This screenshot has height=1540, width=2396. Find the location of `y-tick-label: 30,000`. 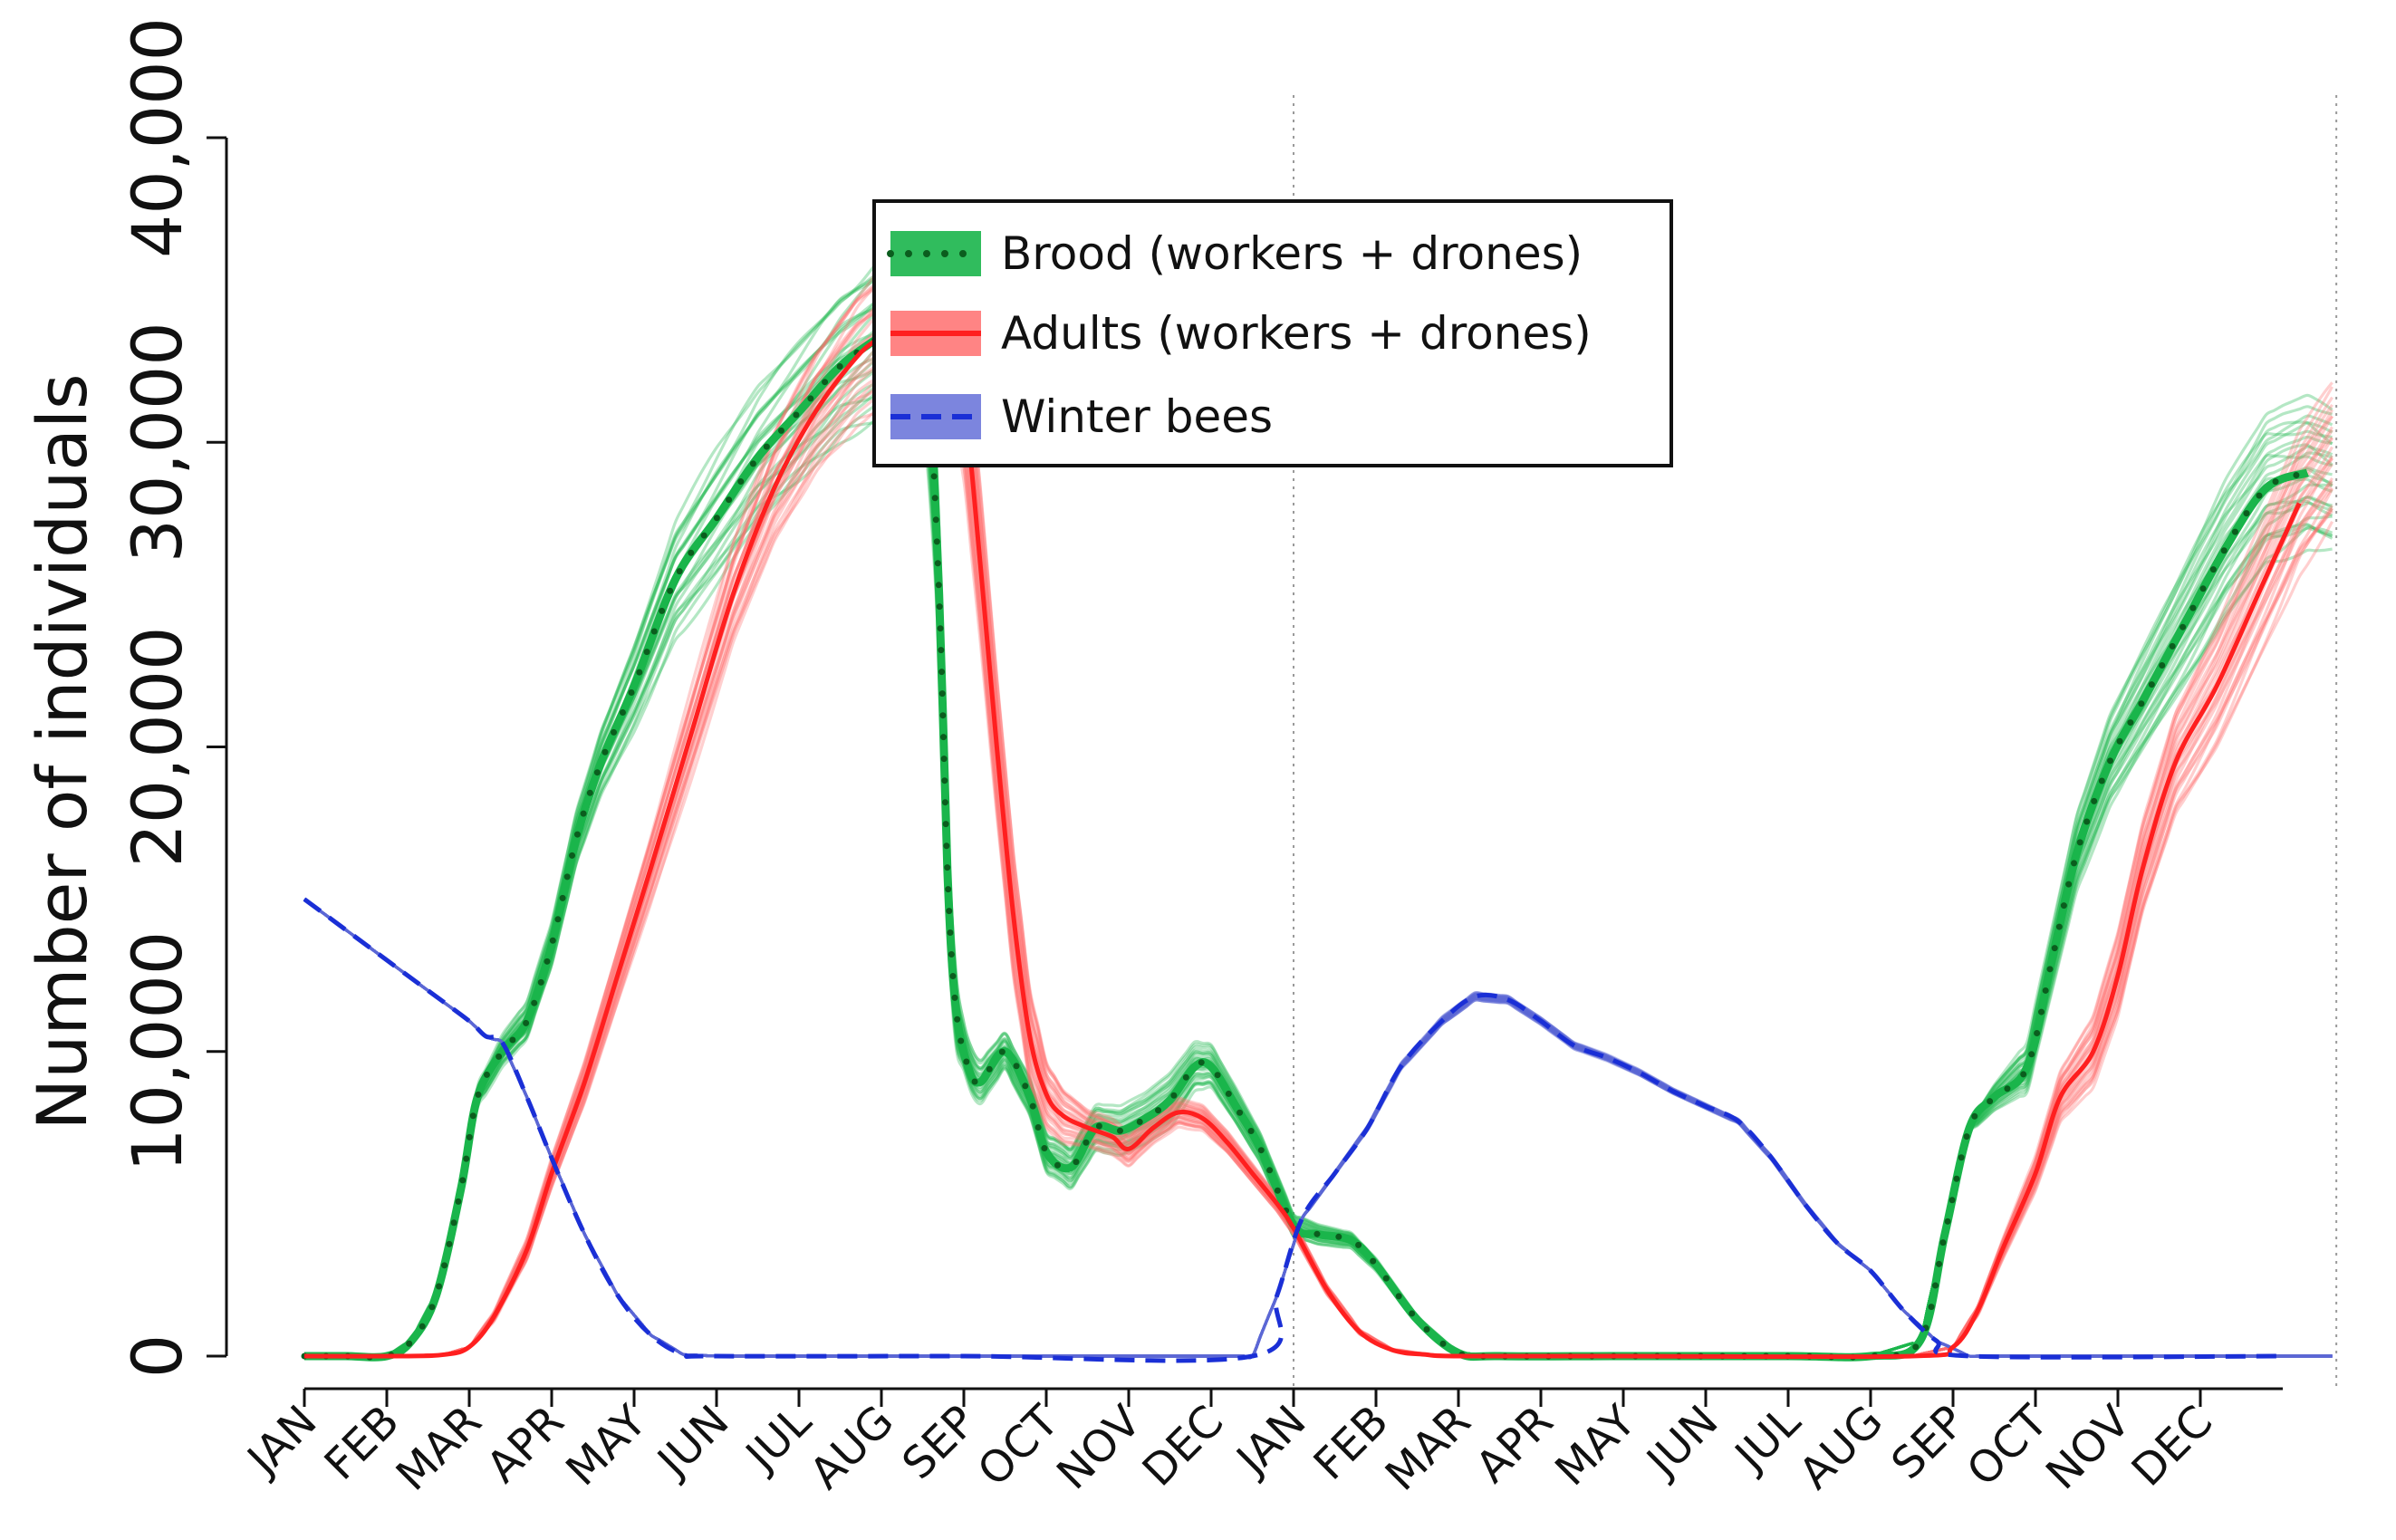

y-tick-label: 30,000 is located at coordinates (157, 443).